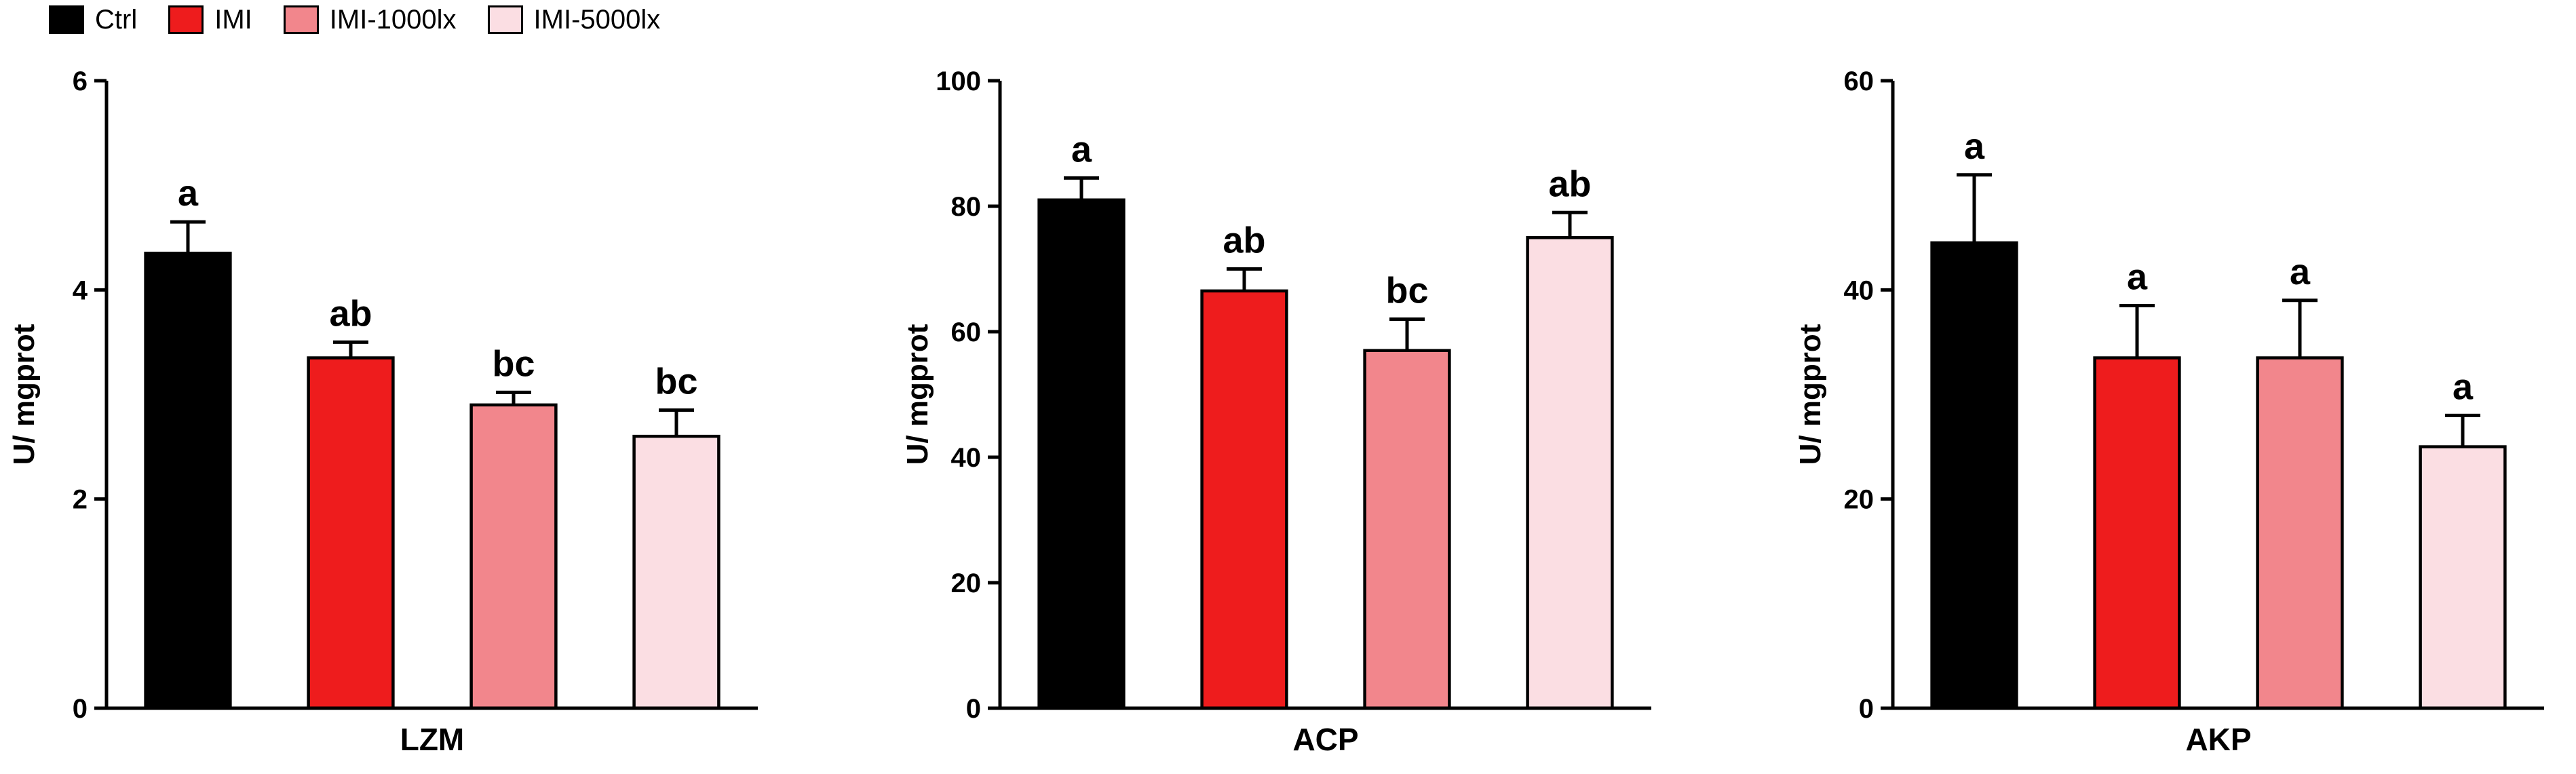  What do you see at coordinates (186, 20) in the screenshot?
I see `legend-swatch-imi` at bounding box center [186, 20].